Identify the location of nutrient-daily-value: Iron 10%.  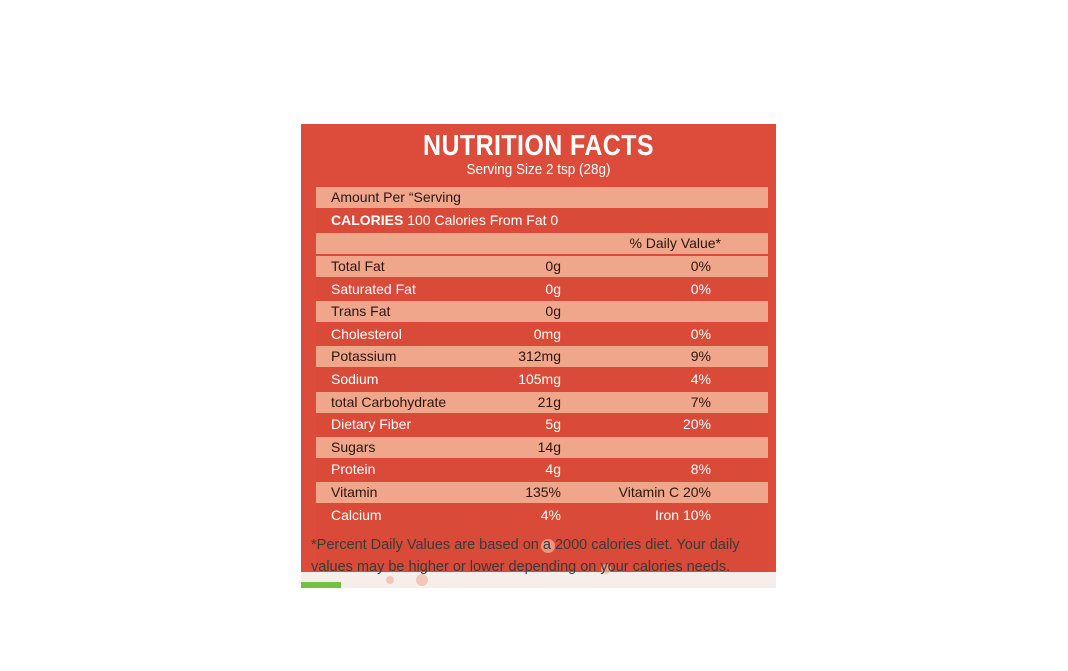
(682, 514).